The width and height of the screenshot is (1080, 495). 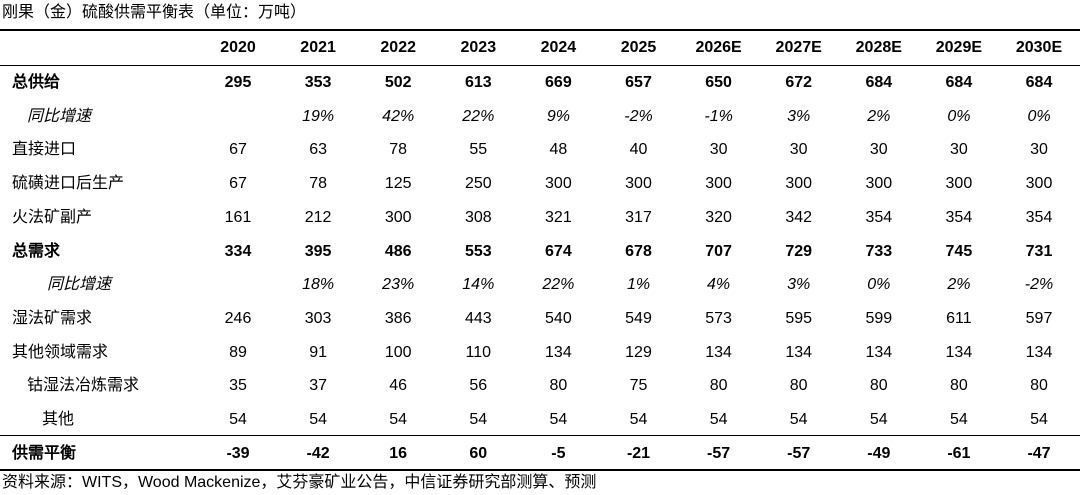 I want to click on table-cell: 613, so click(x=478, y=82).